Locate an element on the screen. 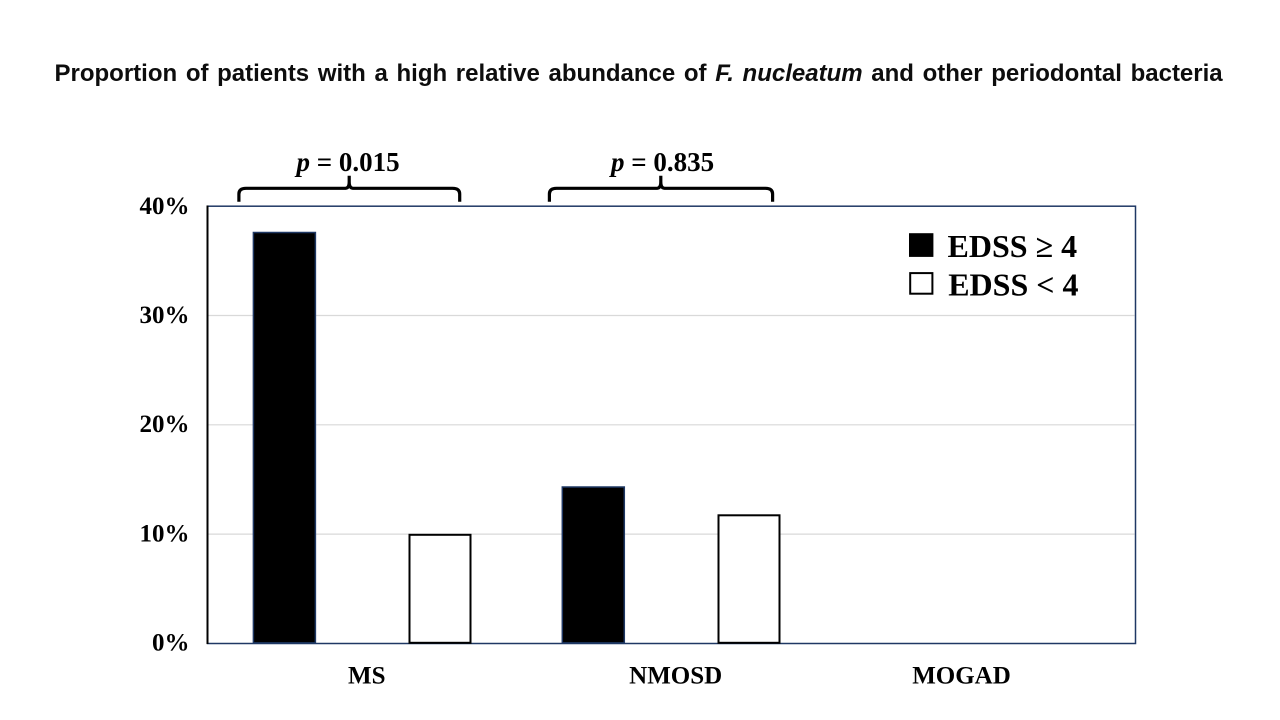 This screenshot has width=1280, height=720. svg-text: MOGAD is located at coordinates (961, 676).